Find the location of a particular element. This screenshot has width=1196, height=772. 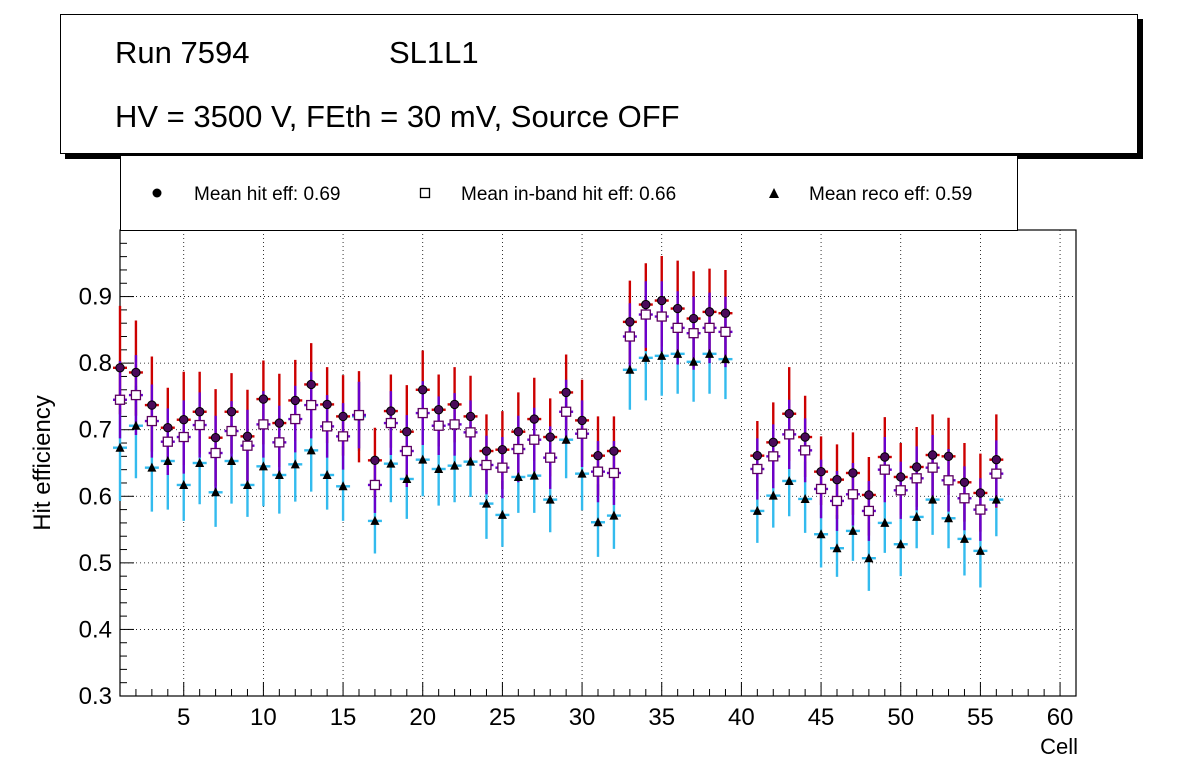

layer-label: SL1L1 is located at coordinates (434, 52).